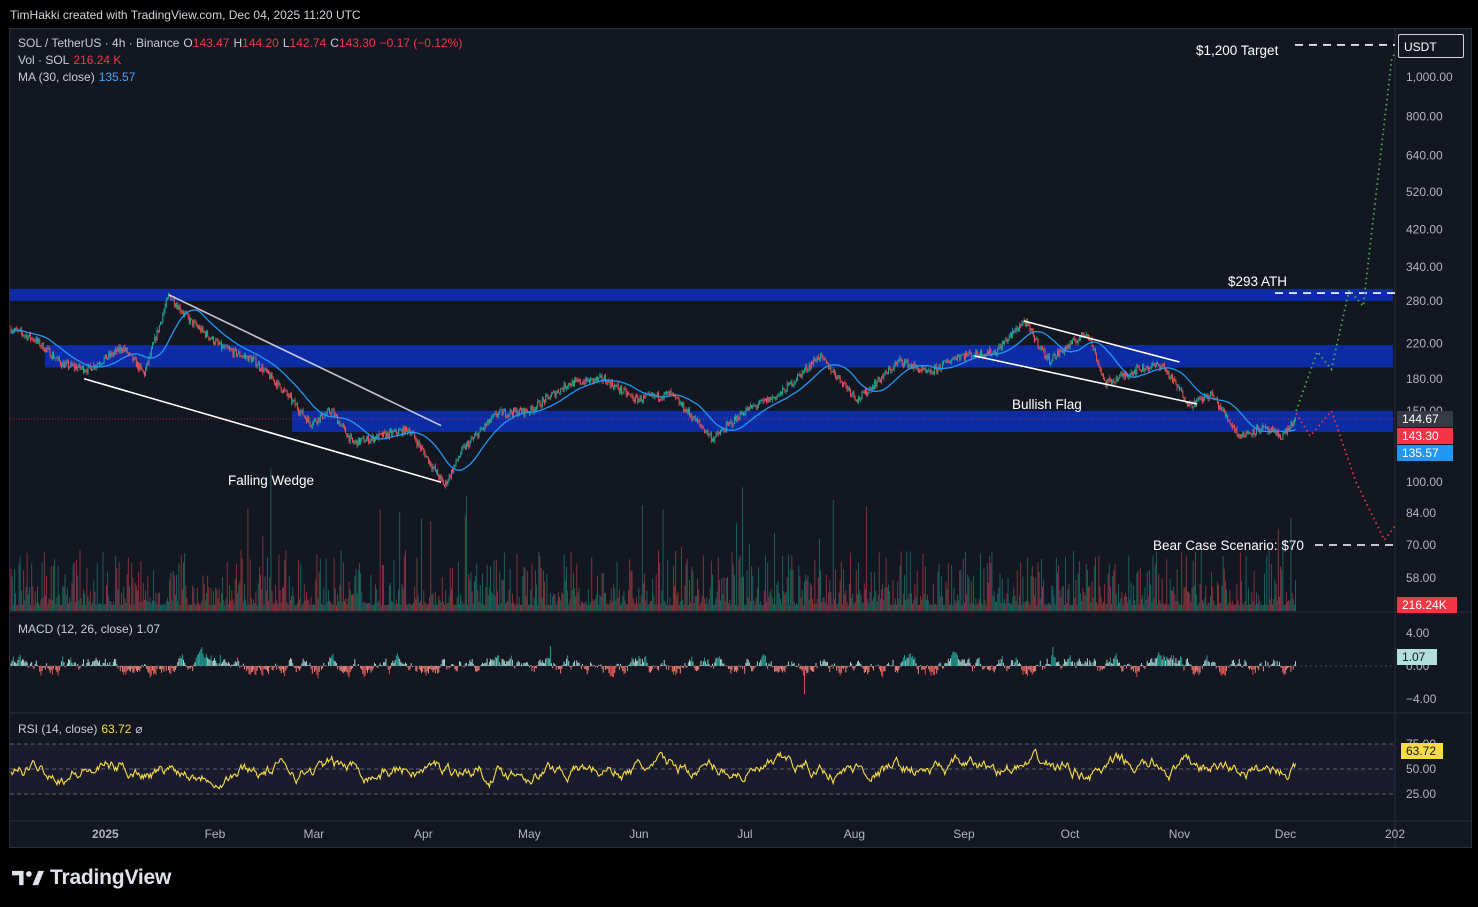 The image size is (1478, 907). Describe the element at coordinates (56, 77) in the screenshot. I see `ma-label: MA (30, close)` at that location.